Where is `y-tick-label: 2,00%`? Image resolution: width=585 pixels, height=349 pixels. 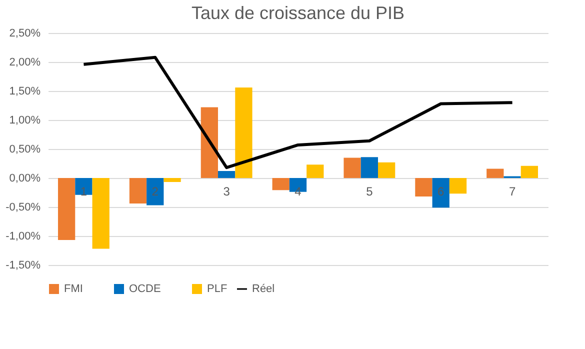
y-tick-label: 2,00% is located at coordinates (25, 62).